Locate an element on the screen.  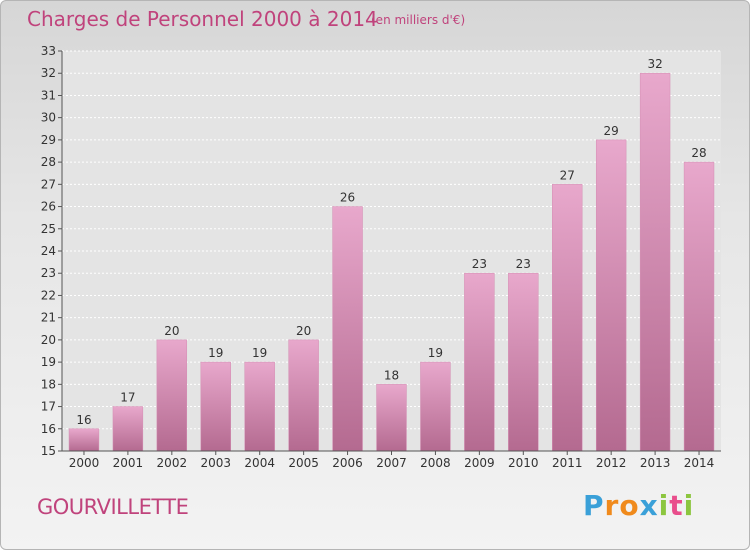
x-tick-label: 2006 is located at coordinates (347, 463).